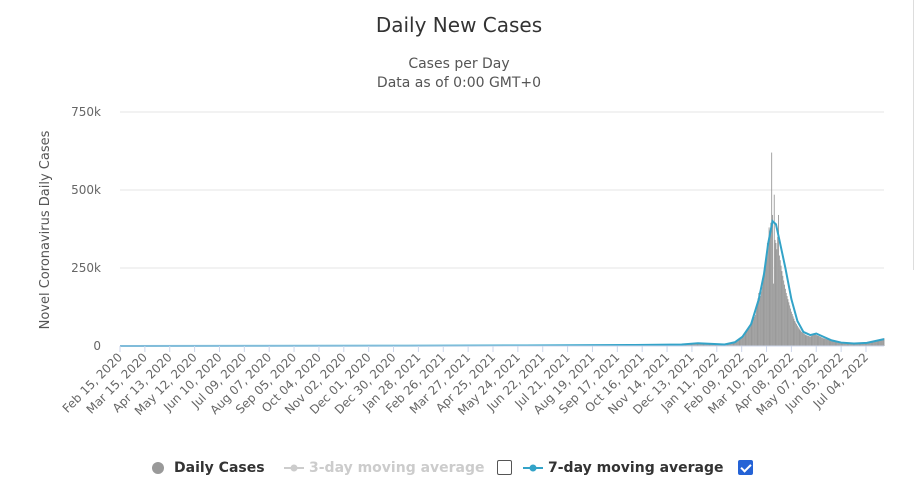 The height and width of the screenshot is (491, 918). I want to click on checkbox-7-day-moving-average, so click(745, 467).